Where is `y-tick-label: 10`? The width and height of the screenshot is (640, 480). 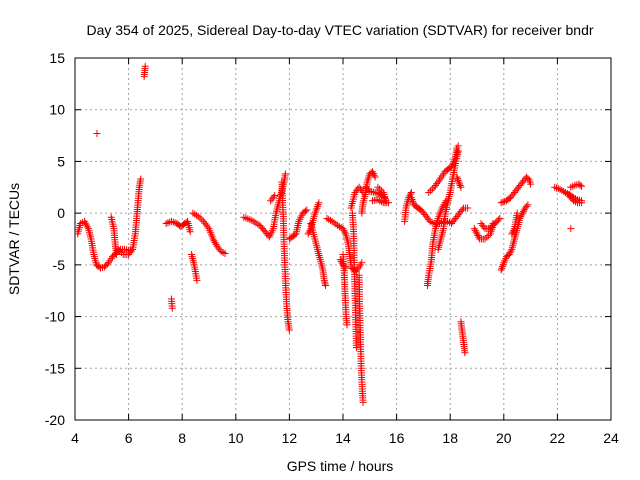 y-tick-label: 10 is located at coordinates (57, 110).